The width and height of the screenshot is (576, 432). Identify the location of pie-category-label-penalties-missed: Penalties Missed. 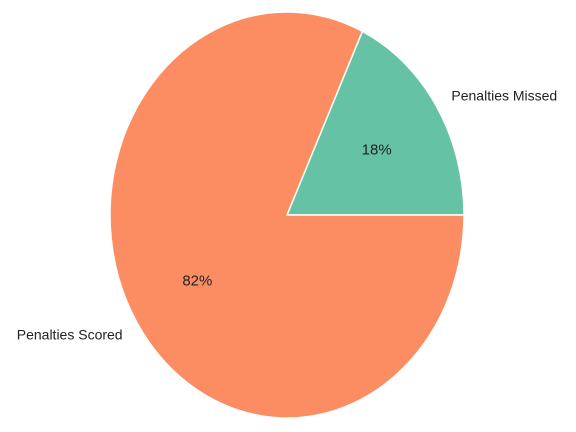
(504, 95).